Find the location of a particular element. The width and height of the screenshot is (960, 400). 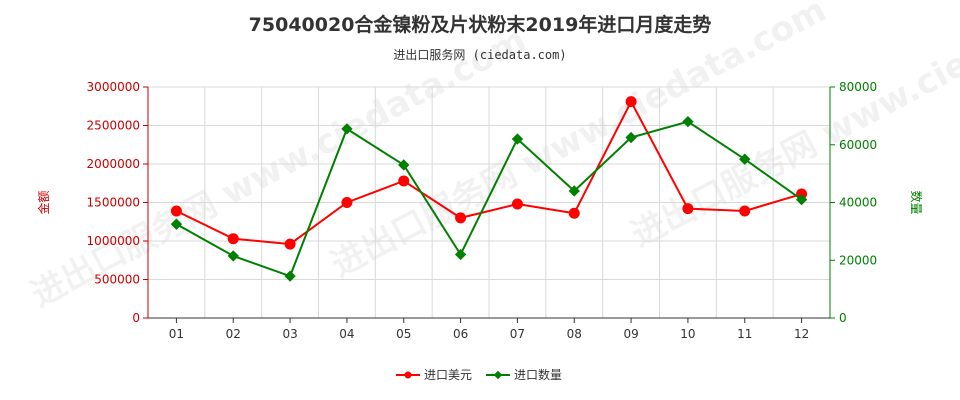

x-tick-label: 03 is located at coordinates (289, 334).